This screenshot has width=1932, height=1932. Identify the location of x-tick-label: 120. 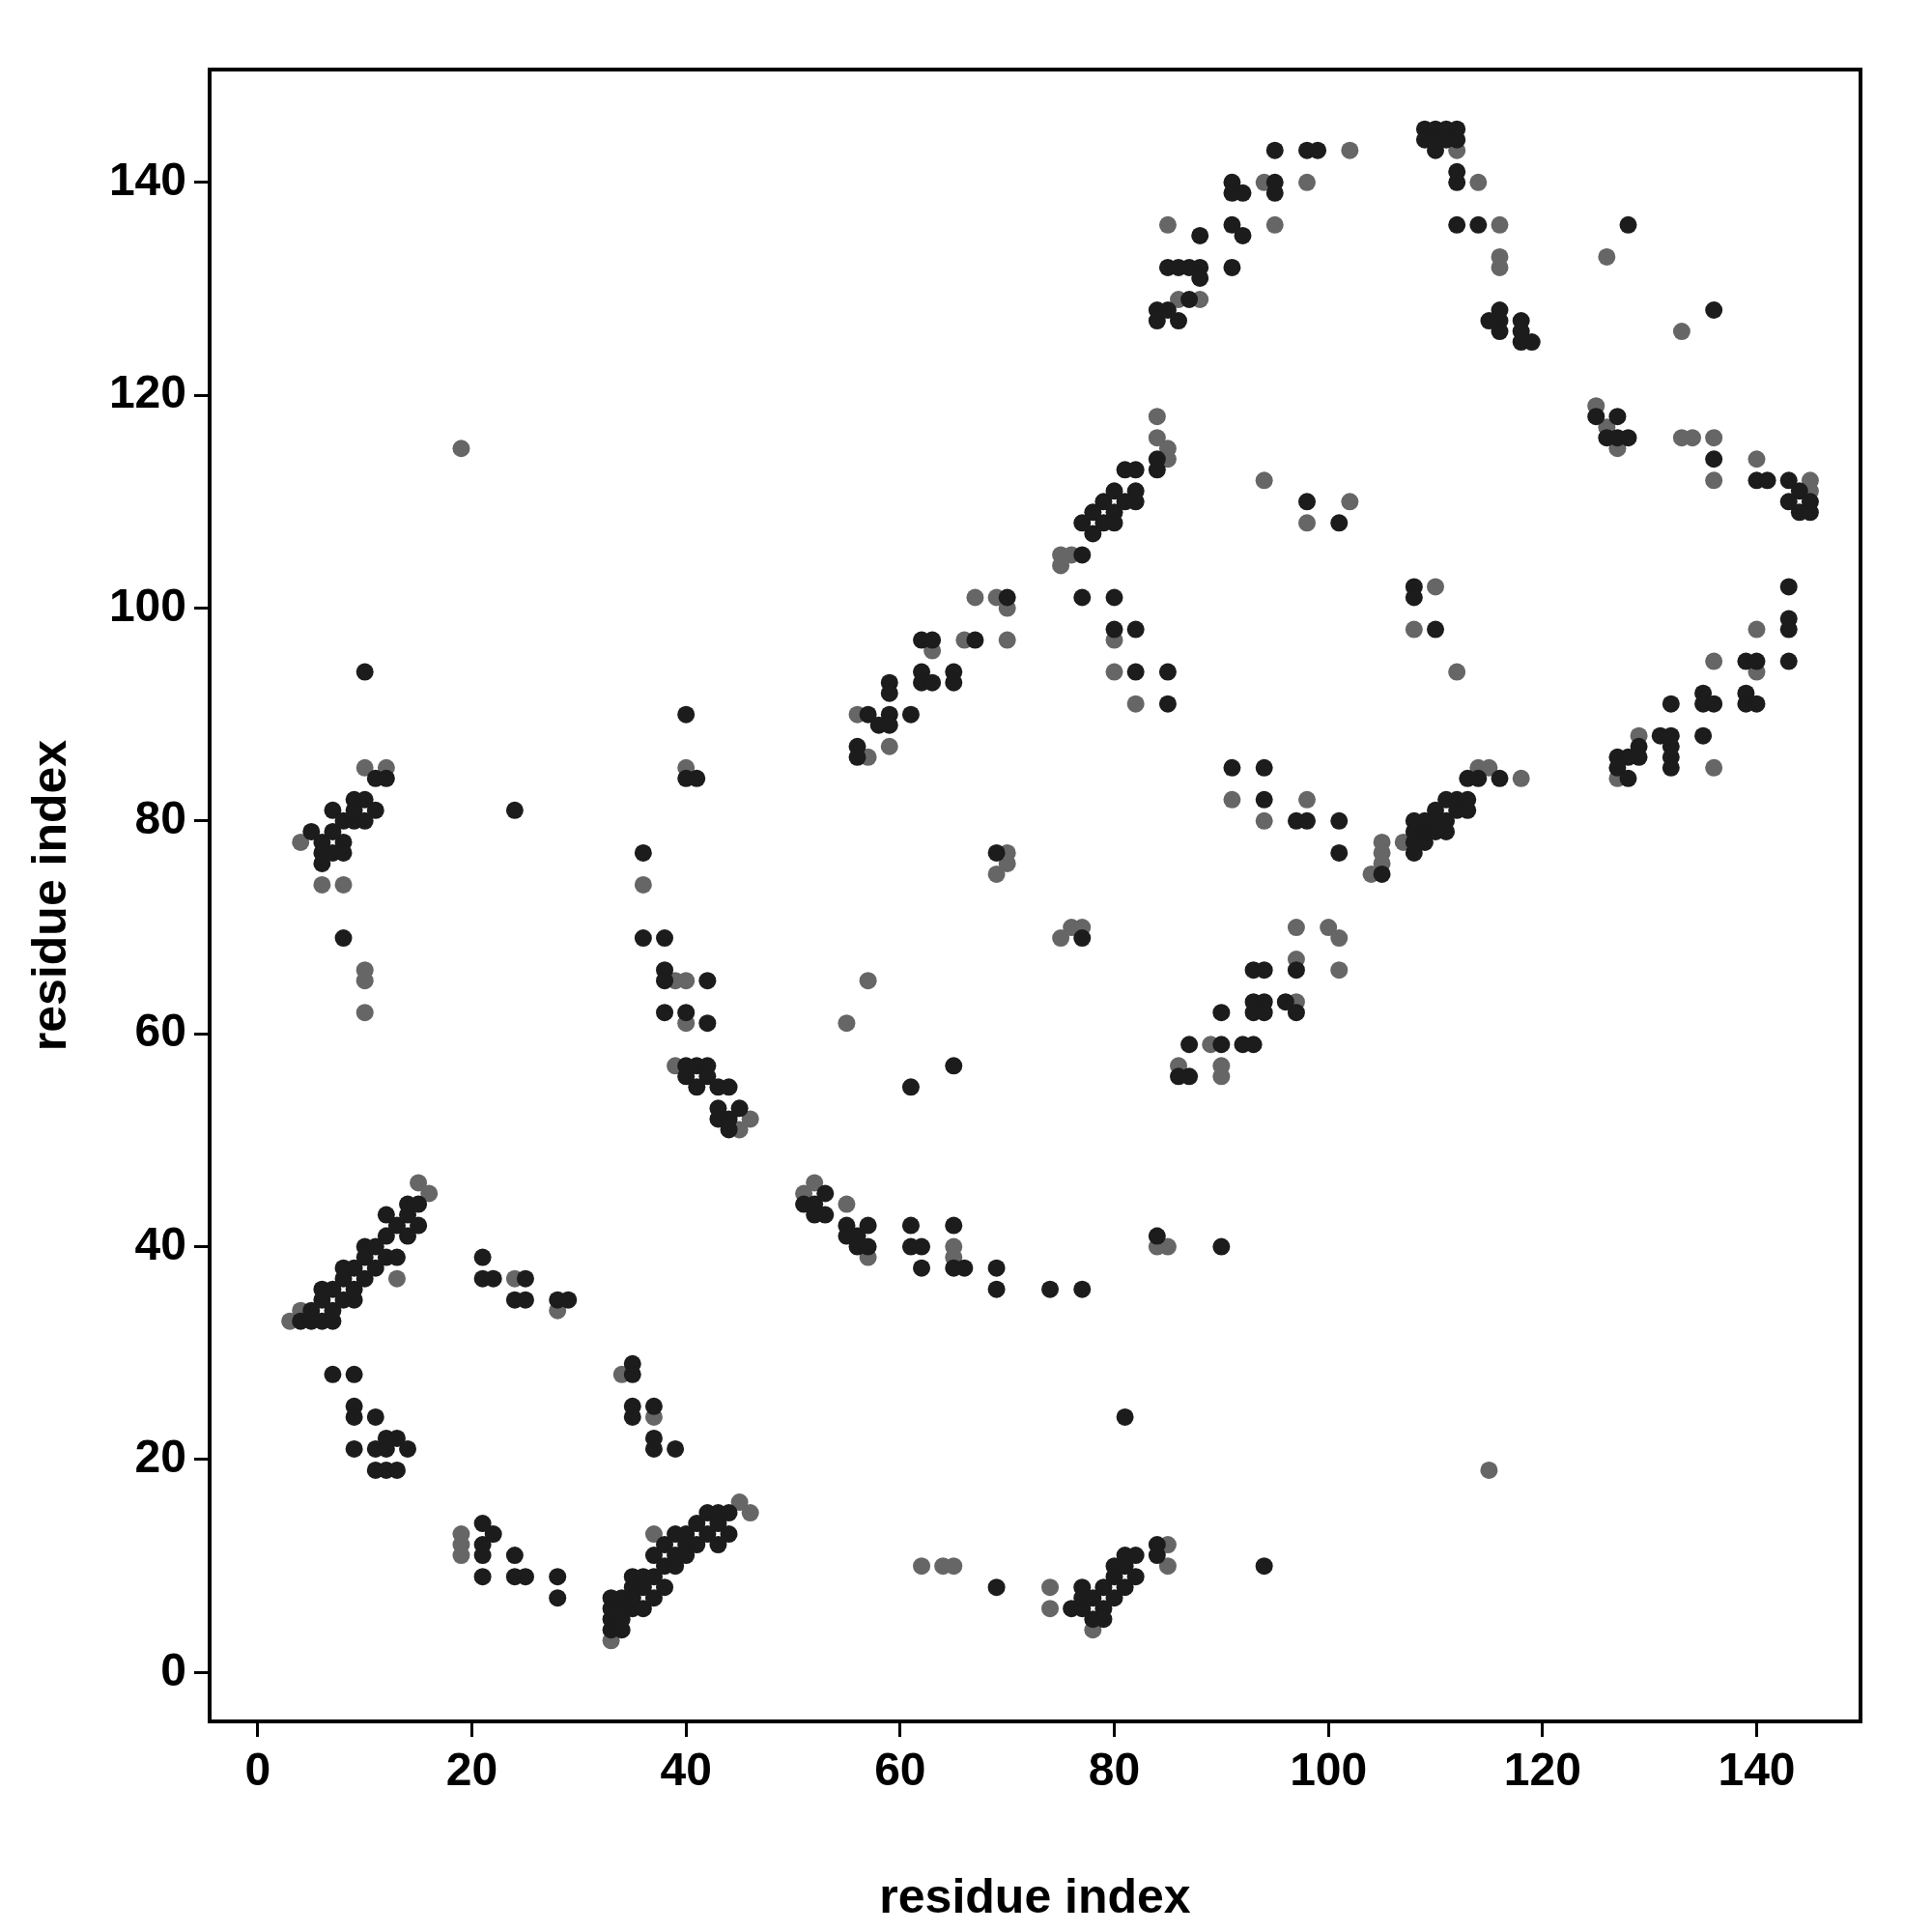
(1542, 1770).